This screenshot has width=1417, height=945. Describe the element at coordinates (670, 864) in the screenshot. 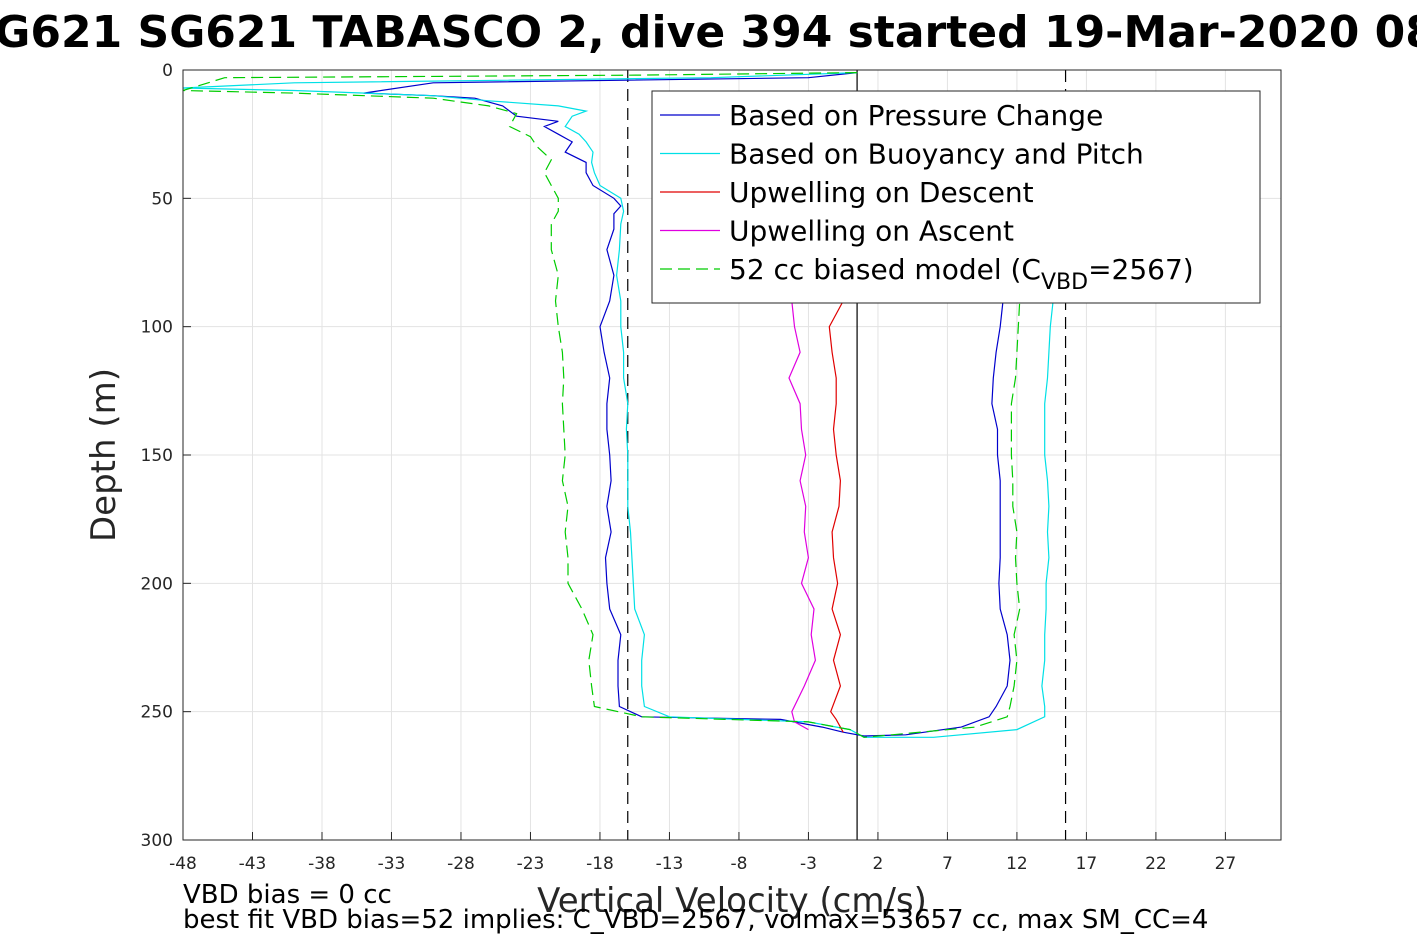

I see `x-tick-label: -13` at that location.